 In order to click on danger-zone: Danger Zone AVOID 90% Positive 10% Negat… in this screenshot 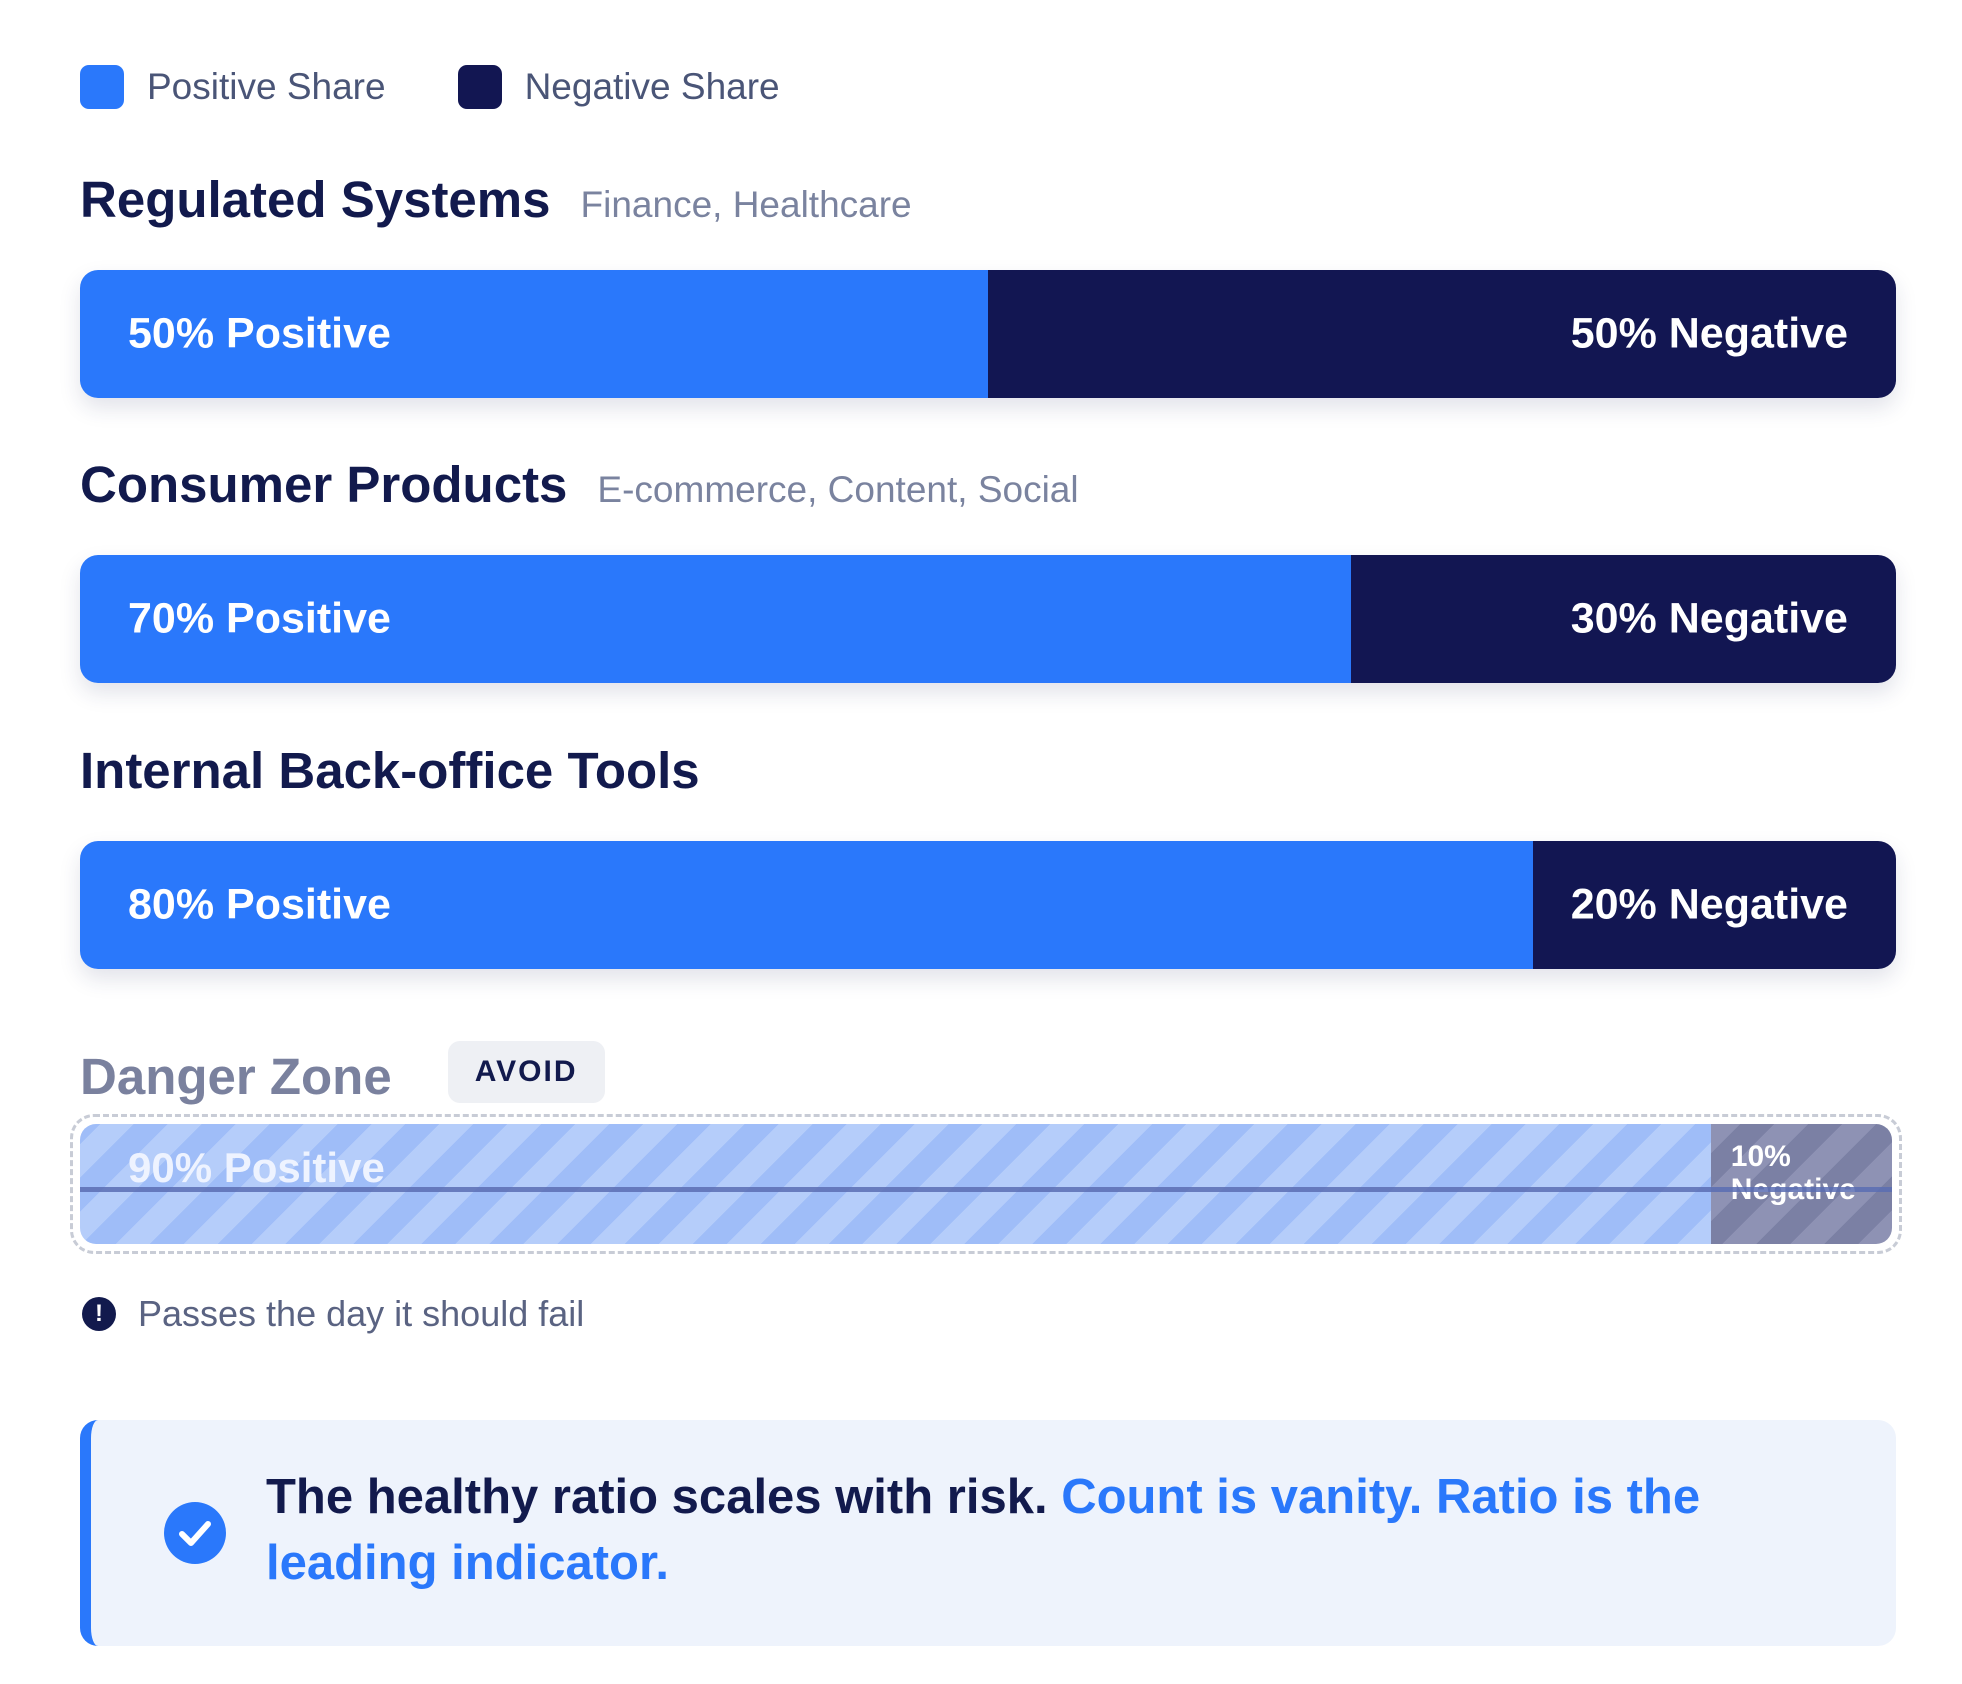, I will do `click(986, 1147)`.